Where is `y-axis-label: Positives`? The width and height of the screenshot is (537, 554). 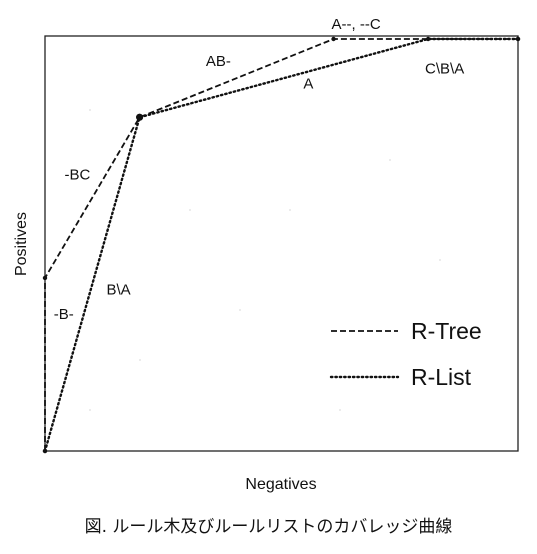 y-axis-label: Positives is located at coordinates (21, 244).